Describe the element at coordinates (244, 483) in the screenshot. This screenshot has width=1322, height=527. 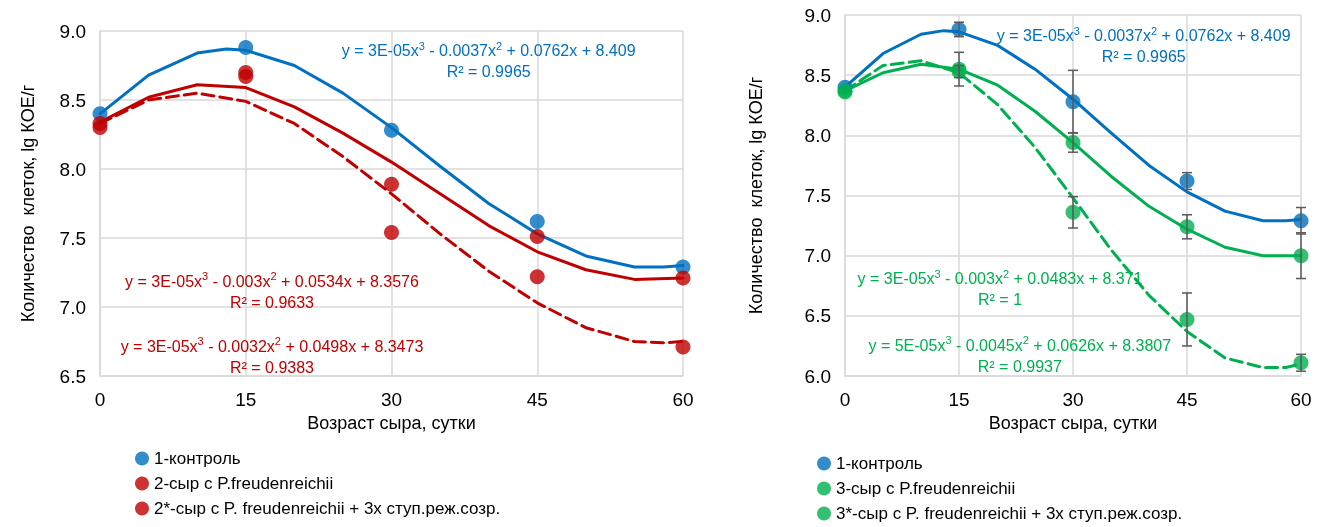
I see `legend-label: 2-сыр с P.freudenreichii` at that location.